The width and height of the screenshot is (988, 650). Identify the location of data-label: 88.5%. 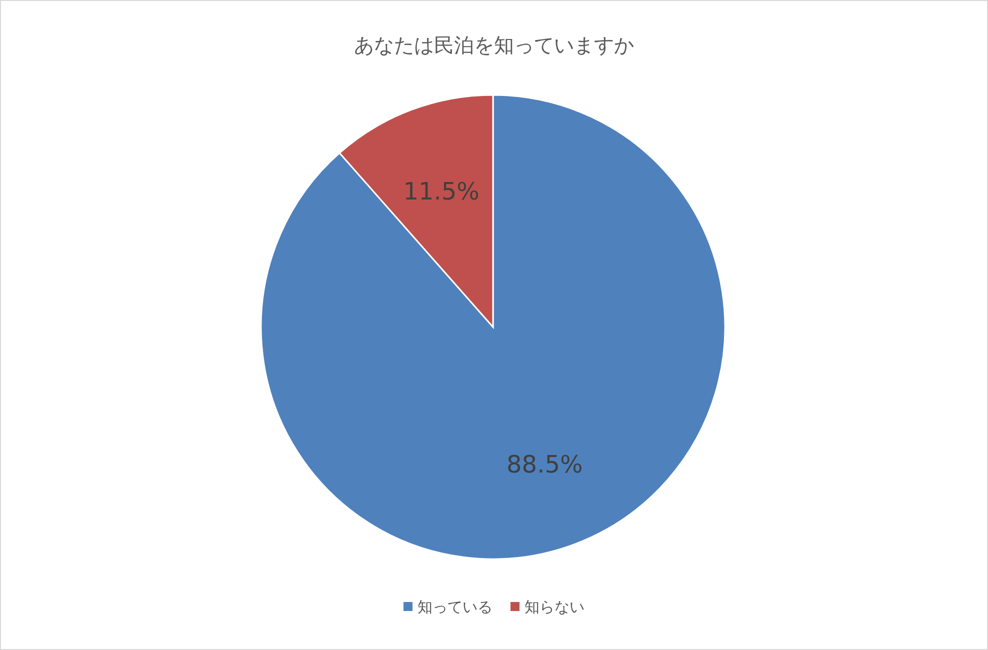
(544, 464).